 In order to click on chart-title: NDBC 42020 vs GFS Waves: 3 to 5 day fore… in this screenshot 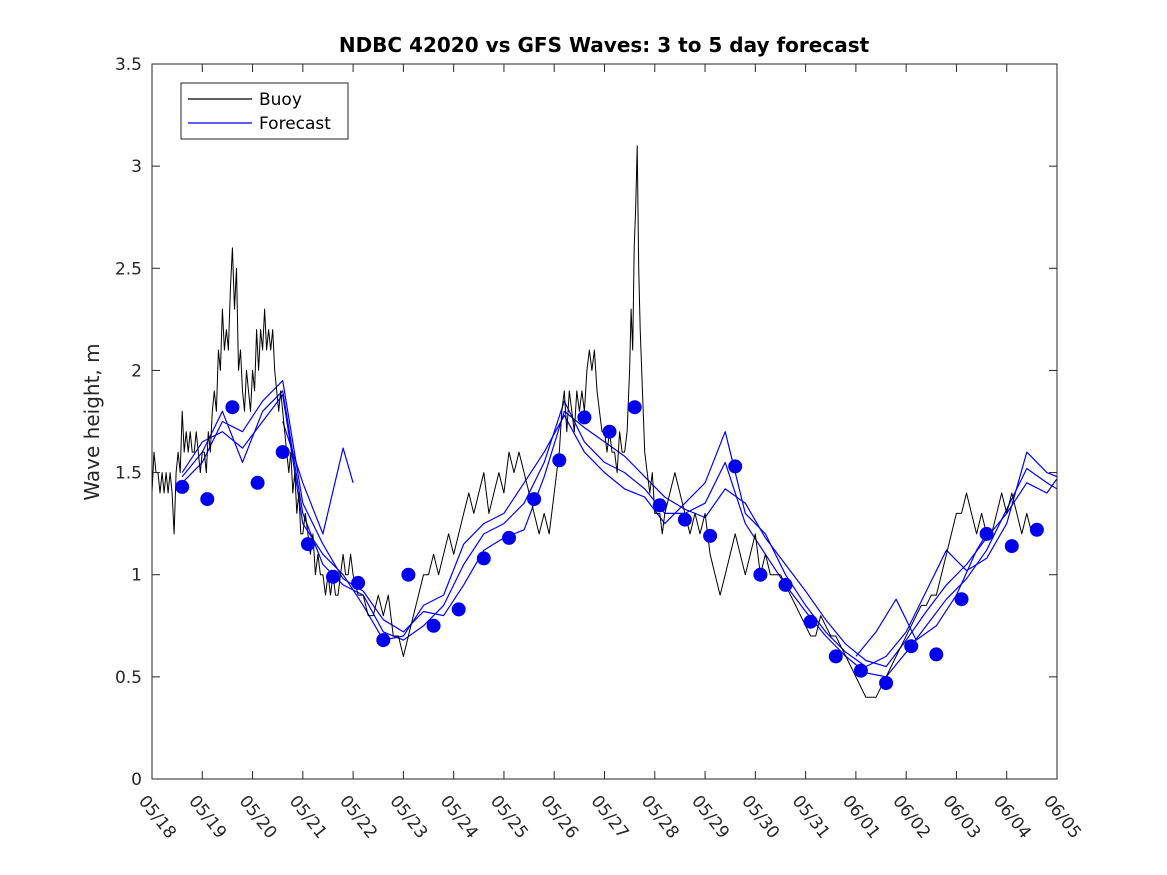, I will do `click(604, 45)`.